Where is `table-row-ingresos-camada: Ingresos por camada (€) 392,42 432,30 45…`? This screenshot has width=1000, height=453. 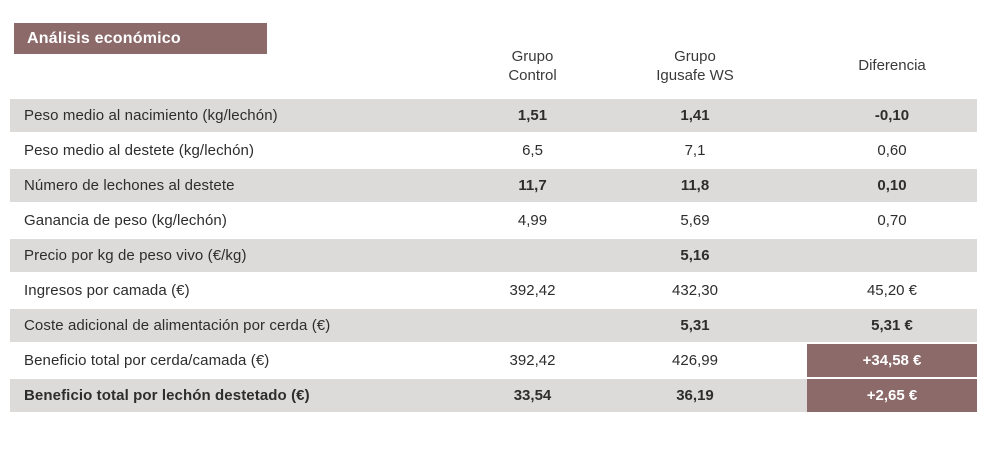
table-row-ingresos-camada: Ingresos por camada (€) 392,42 432,30 45… is located at coordinates (493, 289).